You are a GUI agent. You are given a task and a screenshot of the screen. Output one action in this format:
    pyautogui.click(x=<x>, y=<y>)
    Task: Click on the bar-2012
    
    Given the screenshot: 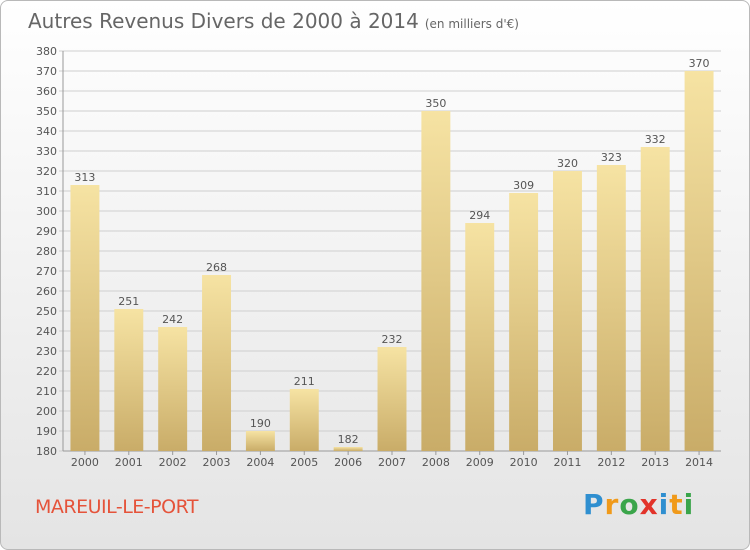 What is the action you would take?
    pyautogui.click(x=611, y=308)
    